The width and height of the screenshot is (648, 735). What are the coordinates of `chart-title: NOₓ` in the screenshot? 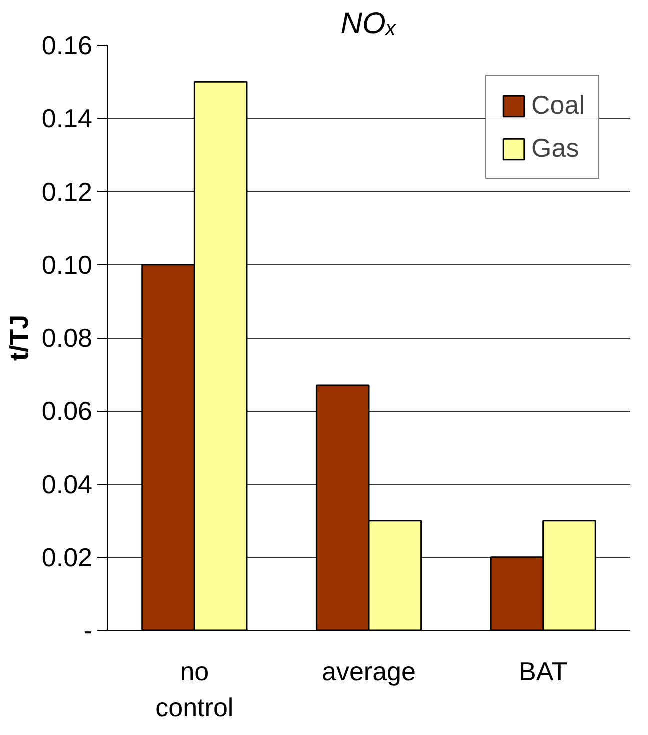 It's located at (369, 24).